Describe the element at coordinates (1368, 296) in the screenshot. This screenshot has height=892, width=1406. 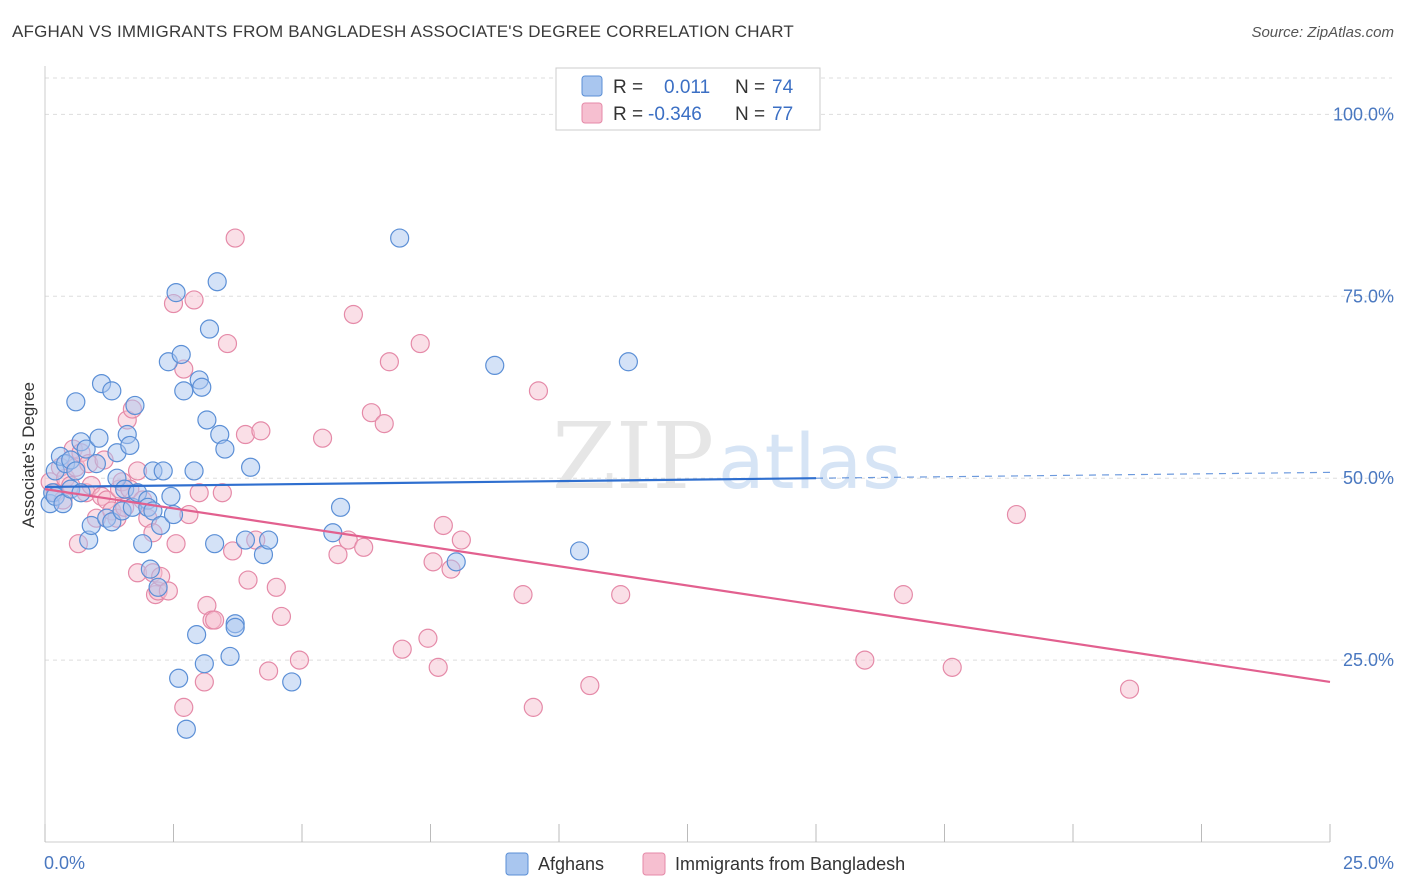
I see `y-tick-label: 75.0%` at that location.